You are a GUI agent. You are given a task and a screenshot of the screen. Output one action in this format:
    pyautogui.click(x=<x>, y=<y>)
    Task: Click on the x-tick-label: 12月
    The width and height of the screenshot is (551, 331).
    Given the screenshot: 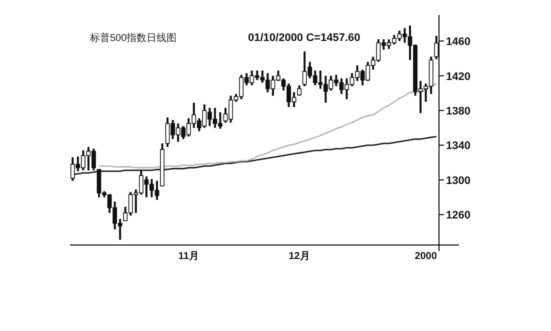 What is the action you would take?
    pyautogui.click(x=299, y=256)
    